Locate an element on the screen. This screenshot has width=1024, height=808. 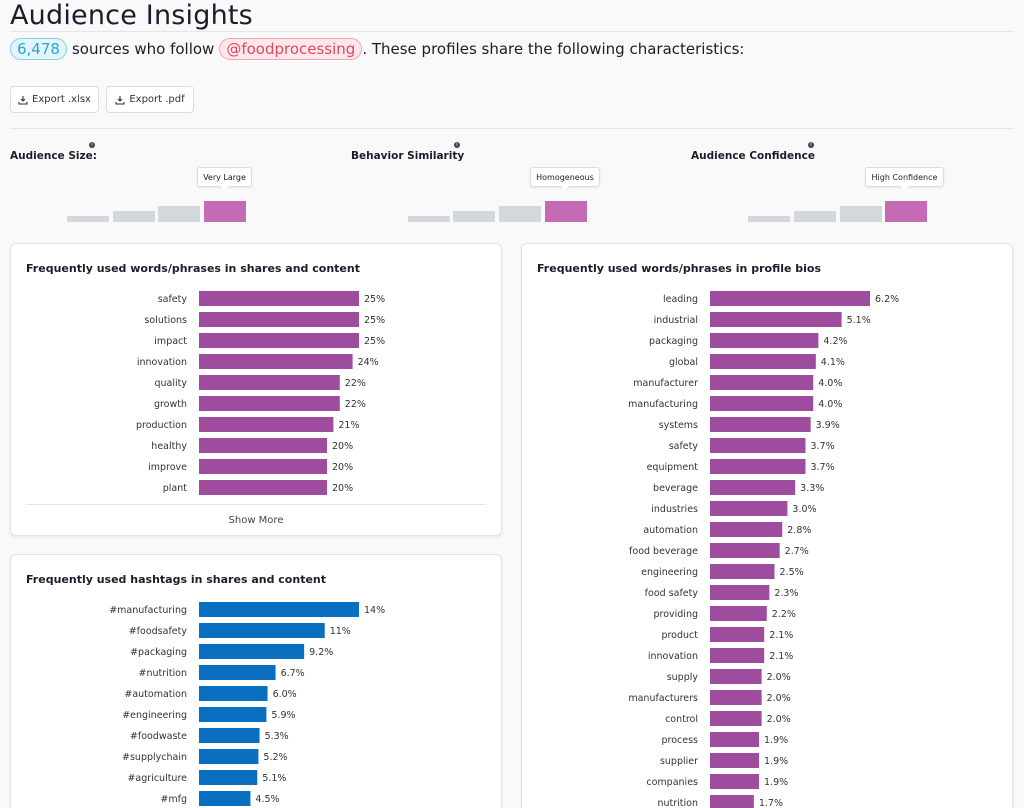
category-label: #manufacturing is located at coordinates (148, 610).